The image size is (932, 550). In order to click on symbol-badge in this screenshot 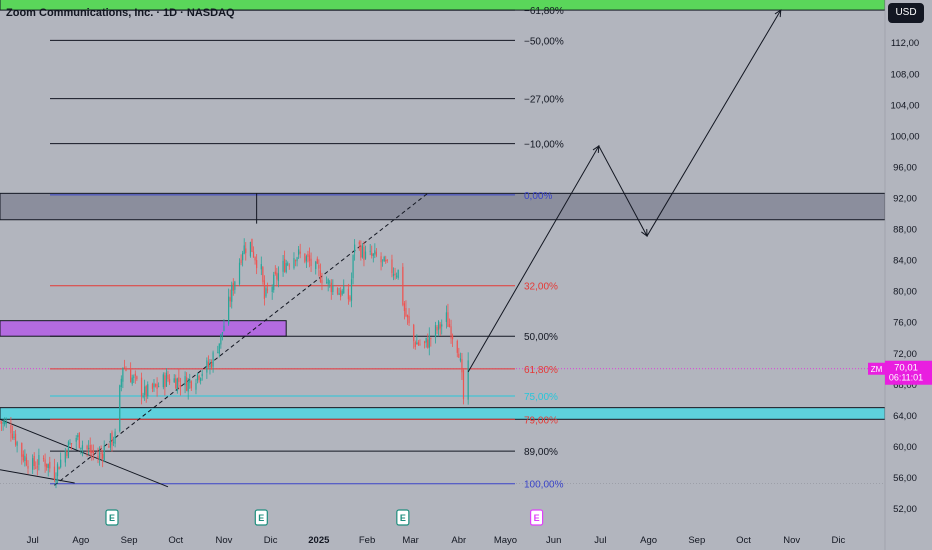, I will do `click(876, 368)`.